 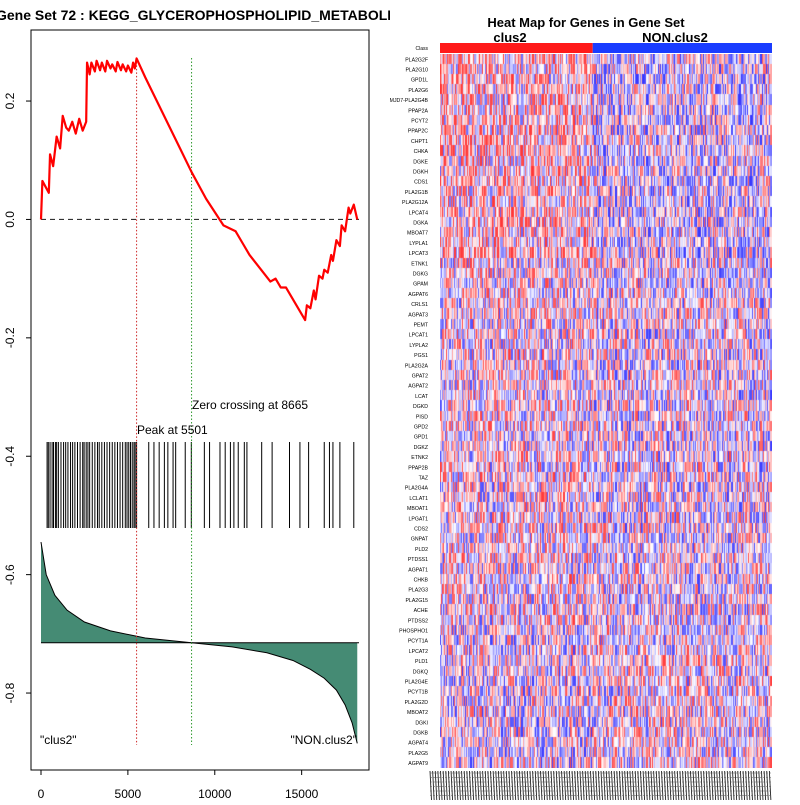 I want to click on gene-label: PLA2G1B, so click(x=417, y=193).